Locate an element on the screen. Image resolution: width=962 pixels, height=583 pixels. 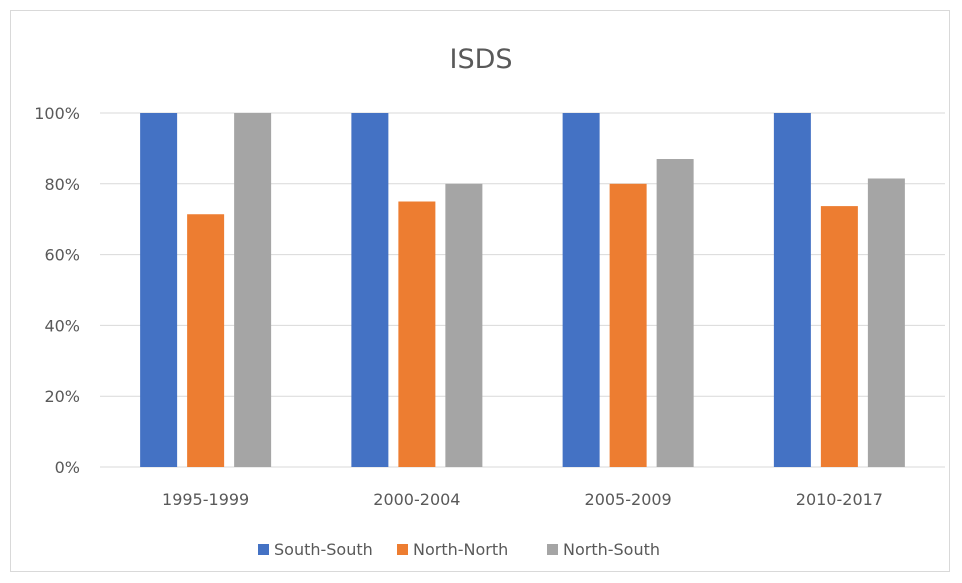
y-tick-label: 80% is located at coordinates (62, 184).